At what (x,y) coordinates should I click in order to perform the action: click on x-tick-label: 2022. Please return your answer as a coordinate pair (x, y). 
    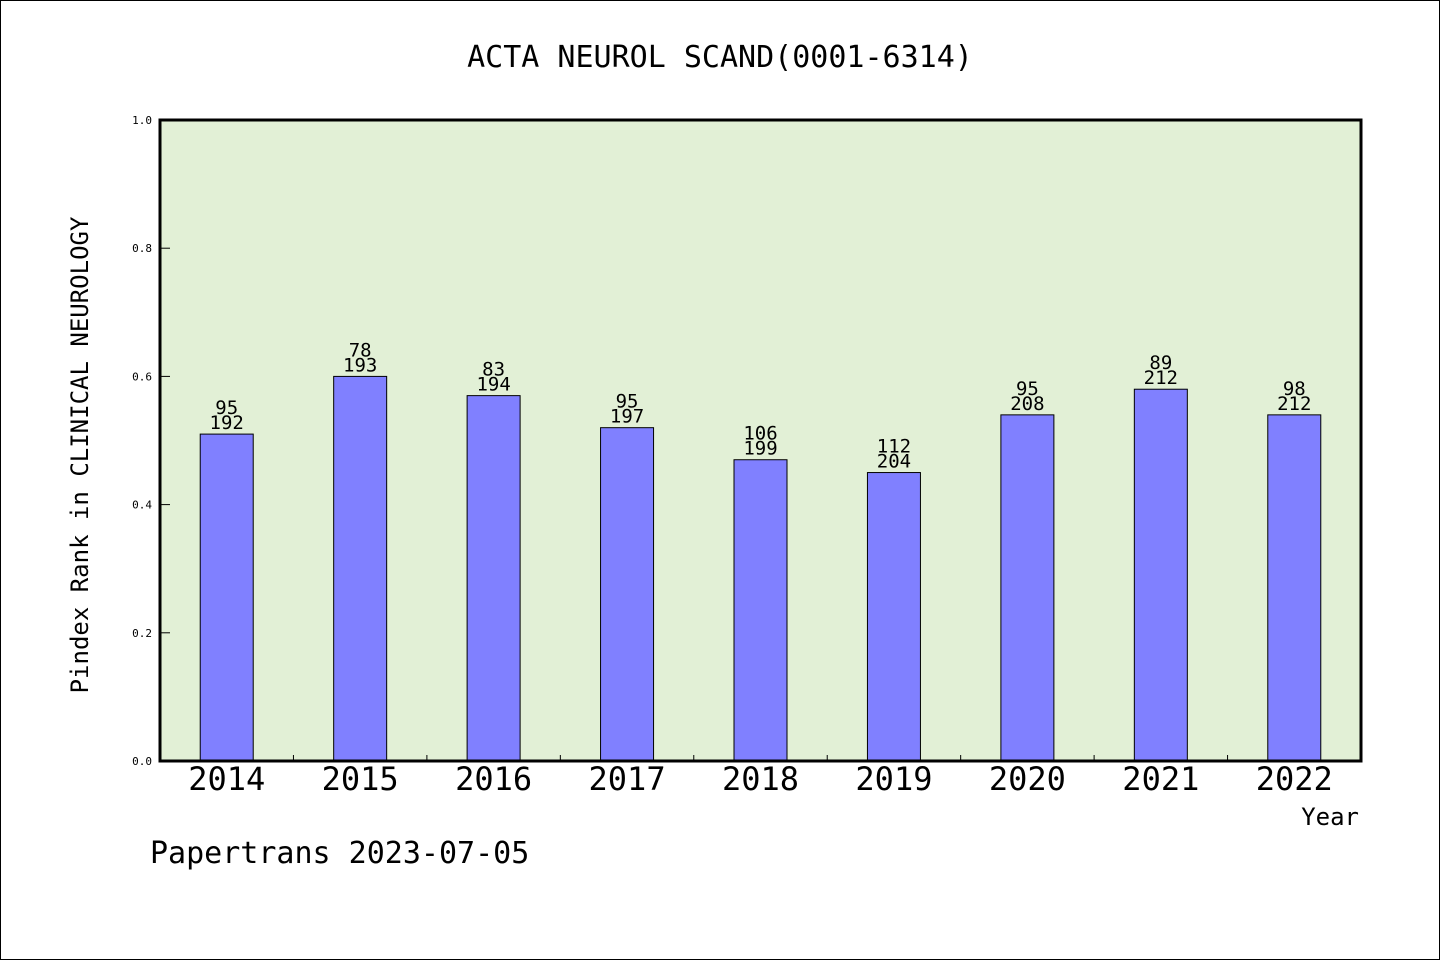
    Looking at the image, I should click on (1294, 779).